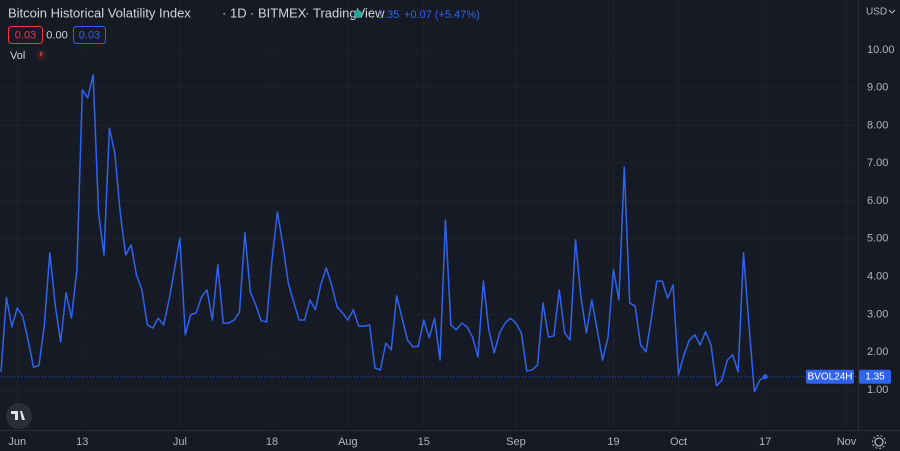 Image resolution: width=900 pixels, height=451 pixels. Describe the element at coordinates (877, 125) in the screenshot. I see `y-tick-label: 8.00` at that location.